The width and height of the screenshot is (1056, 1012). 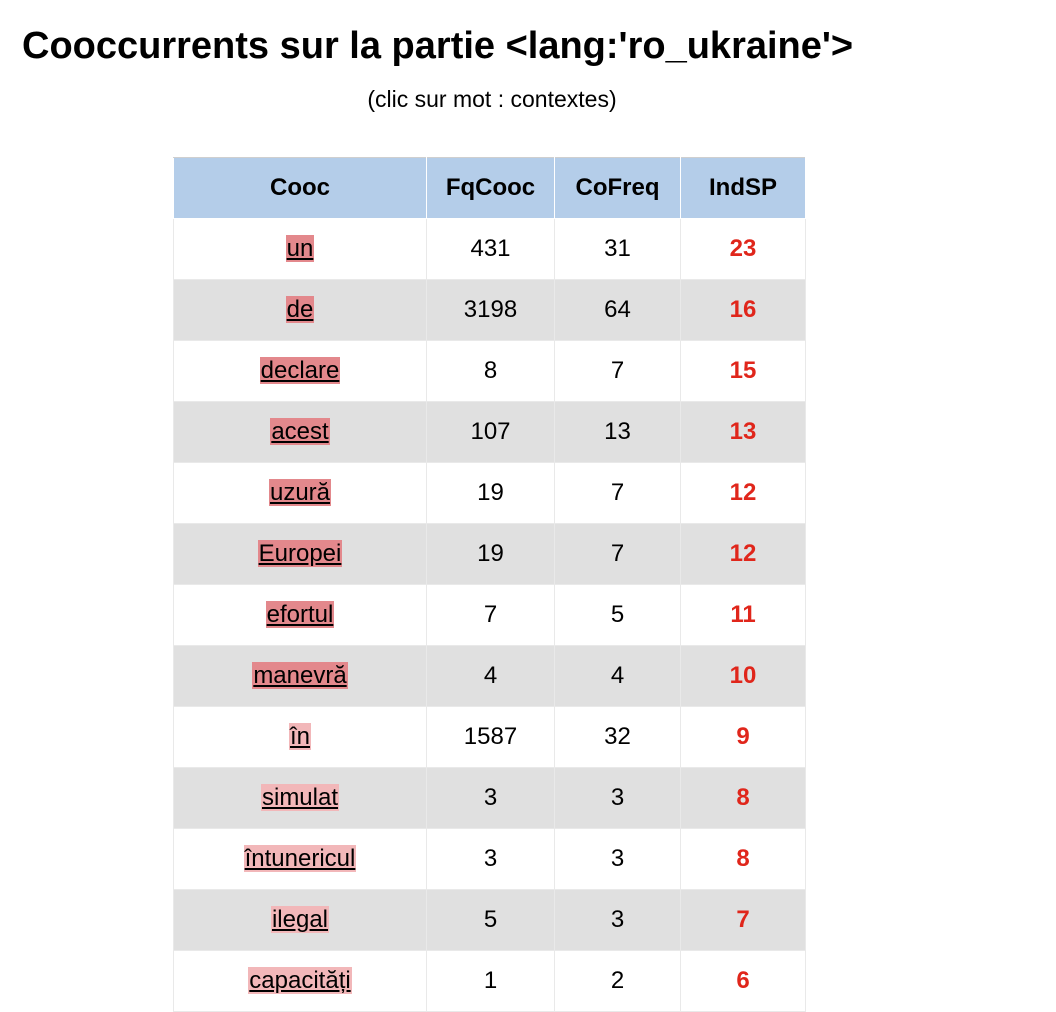 I want to click on cooc-word-link: simulat, so click(x=300, y=797).